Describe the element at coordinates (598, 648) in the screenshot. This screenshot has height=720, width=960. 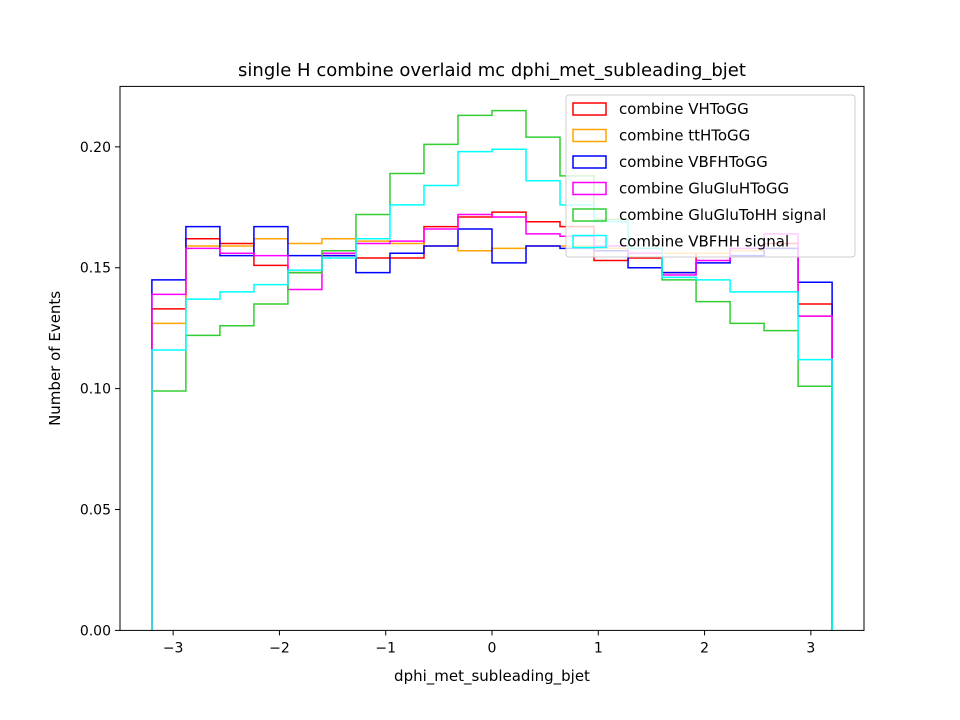
I see `x-tick-label: 1` at that location.